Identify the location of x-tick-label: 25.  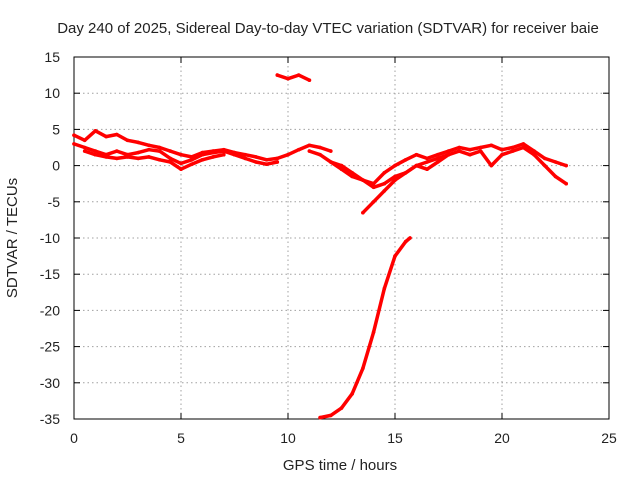
(609, 438).